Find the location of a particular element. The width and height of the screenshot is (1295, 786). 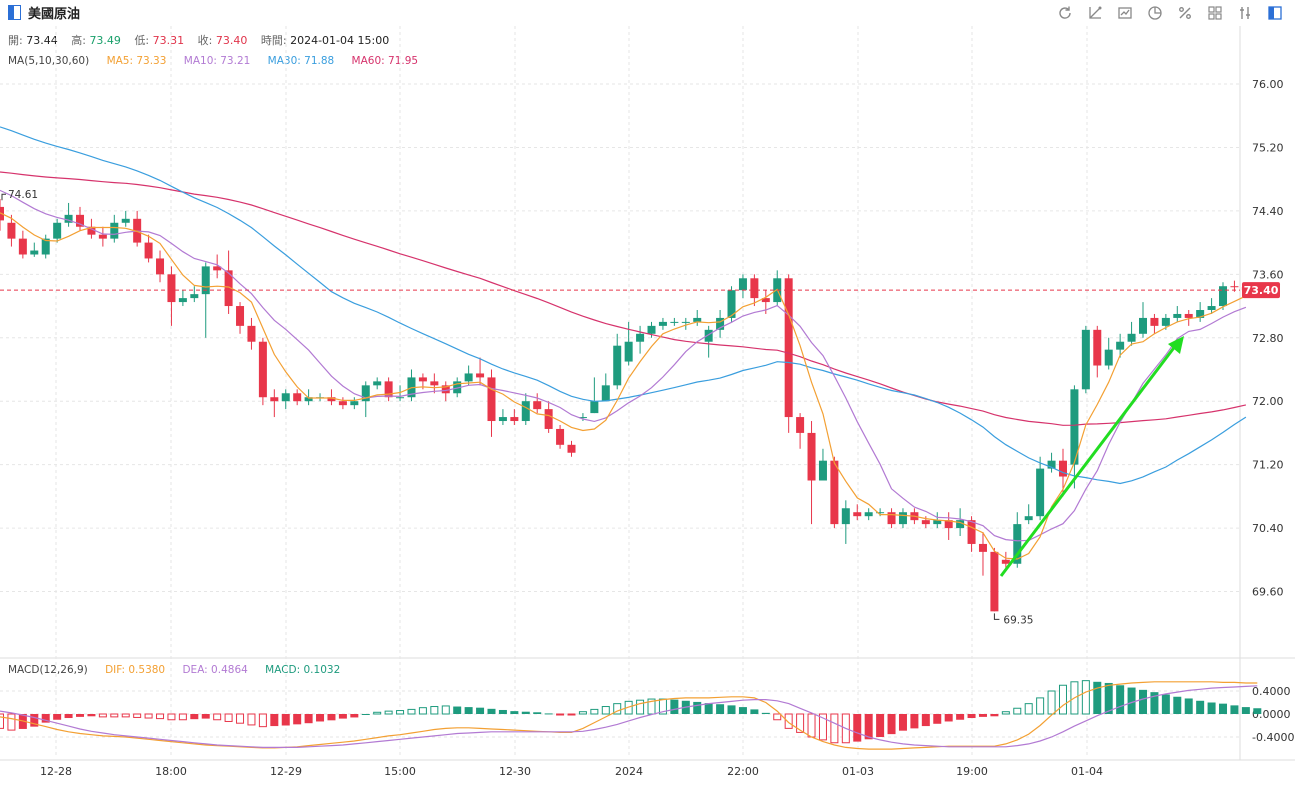

chart-compare-icon is located at coordinates (1125, 13).